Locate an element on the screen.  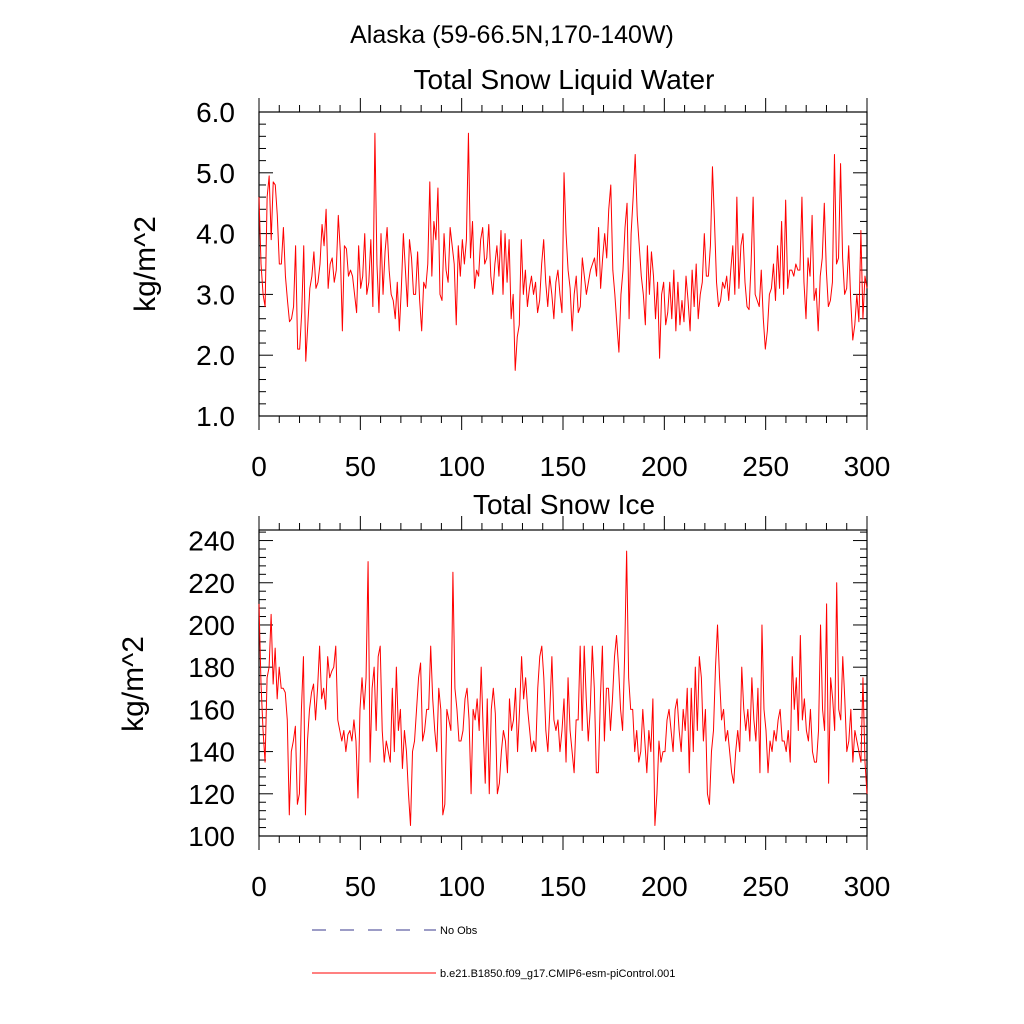
y-tick-label: 240 is located at coordinates (211, 541).